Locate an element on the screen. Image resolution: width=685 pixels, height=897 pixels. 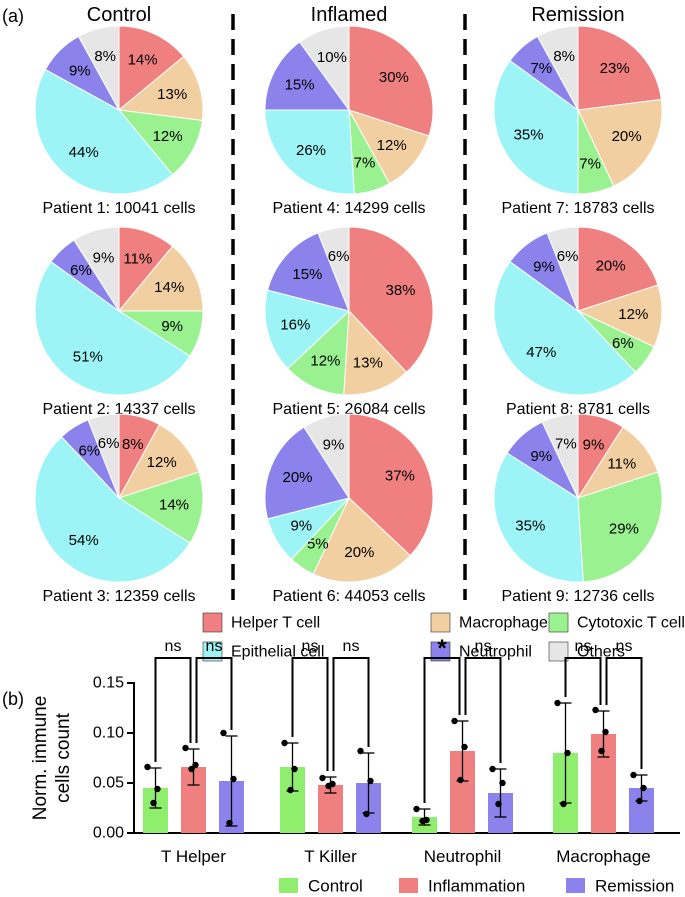
pie-5: 38% 13% 12% 16% 15% 6% Patient 5: 26084 cells is located at coordinates (349, 322).